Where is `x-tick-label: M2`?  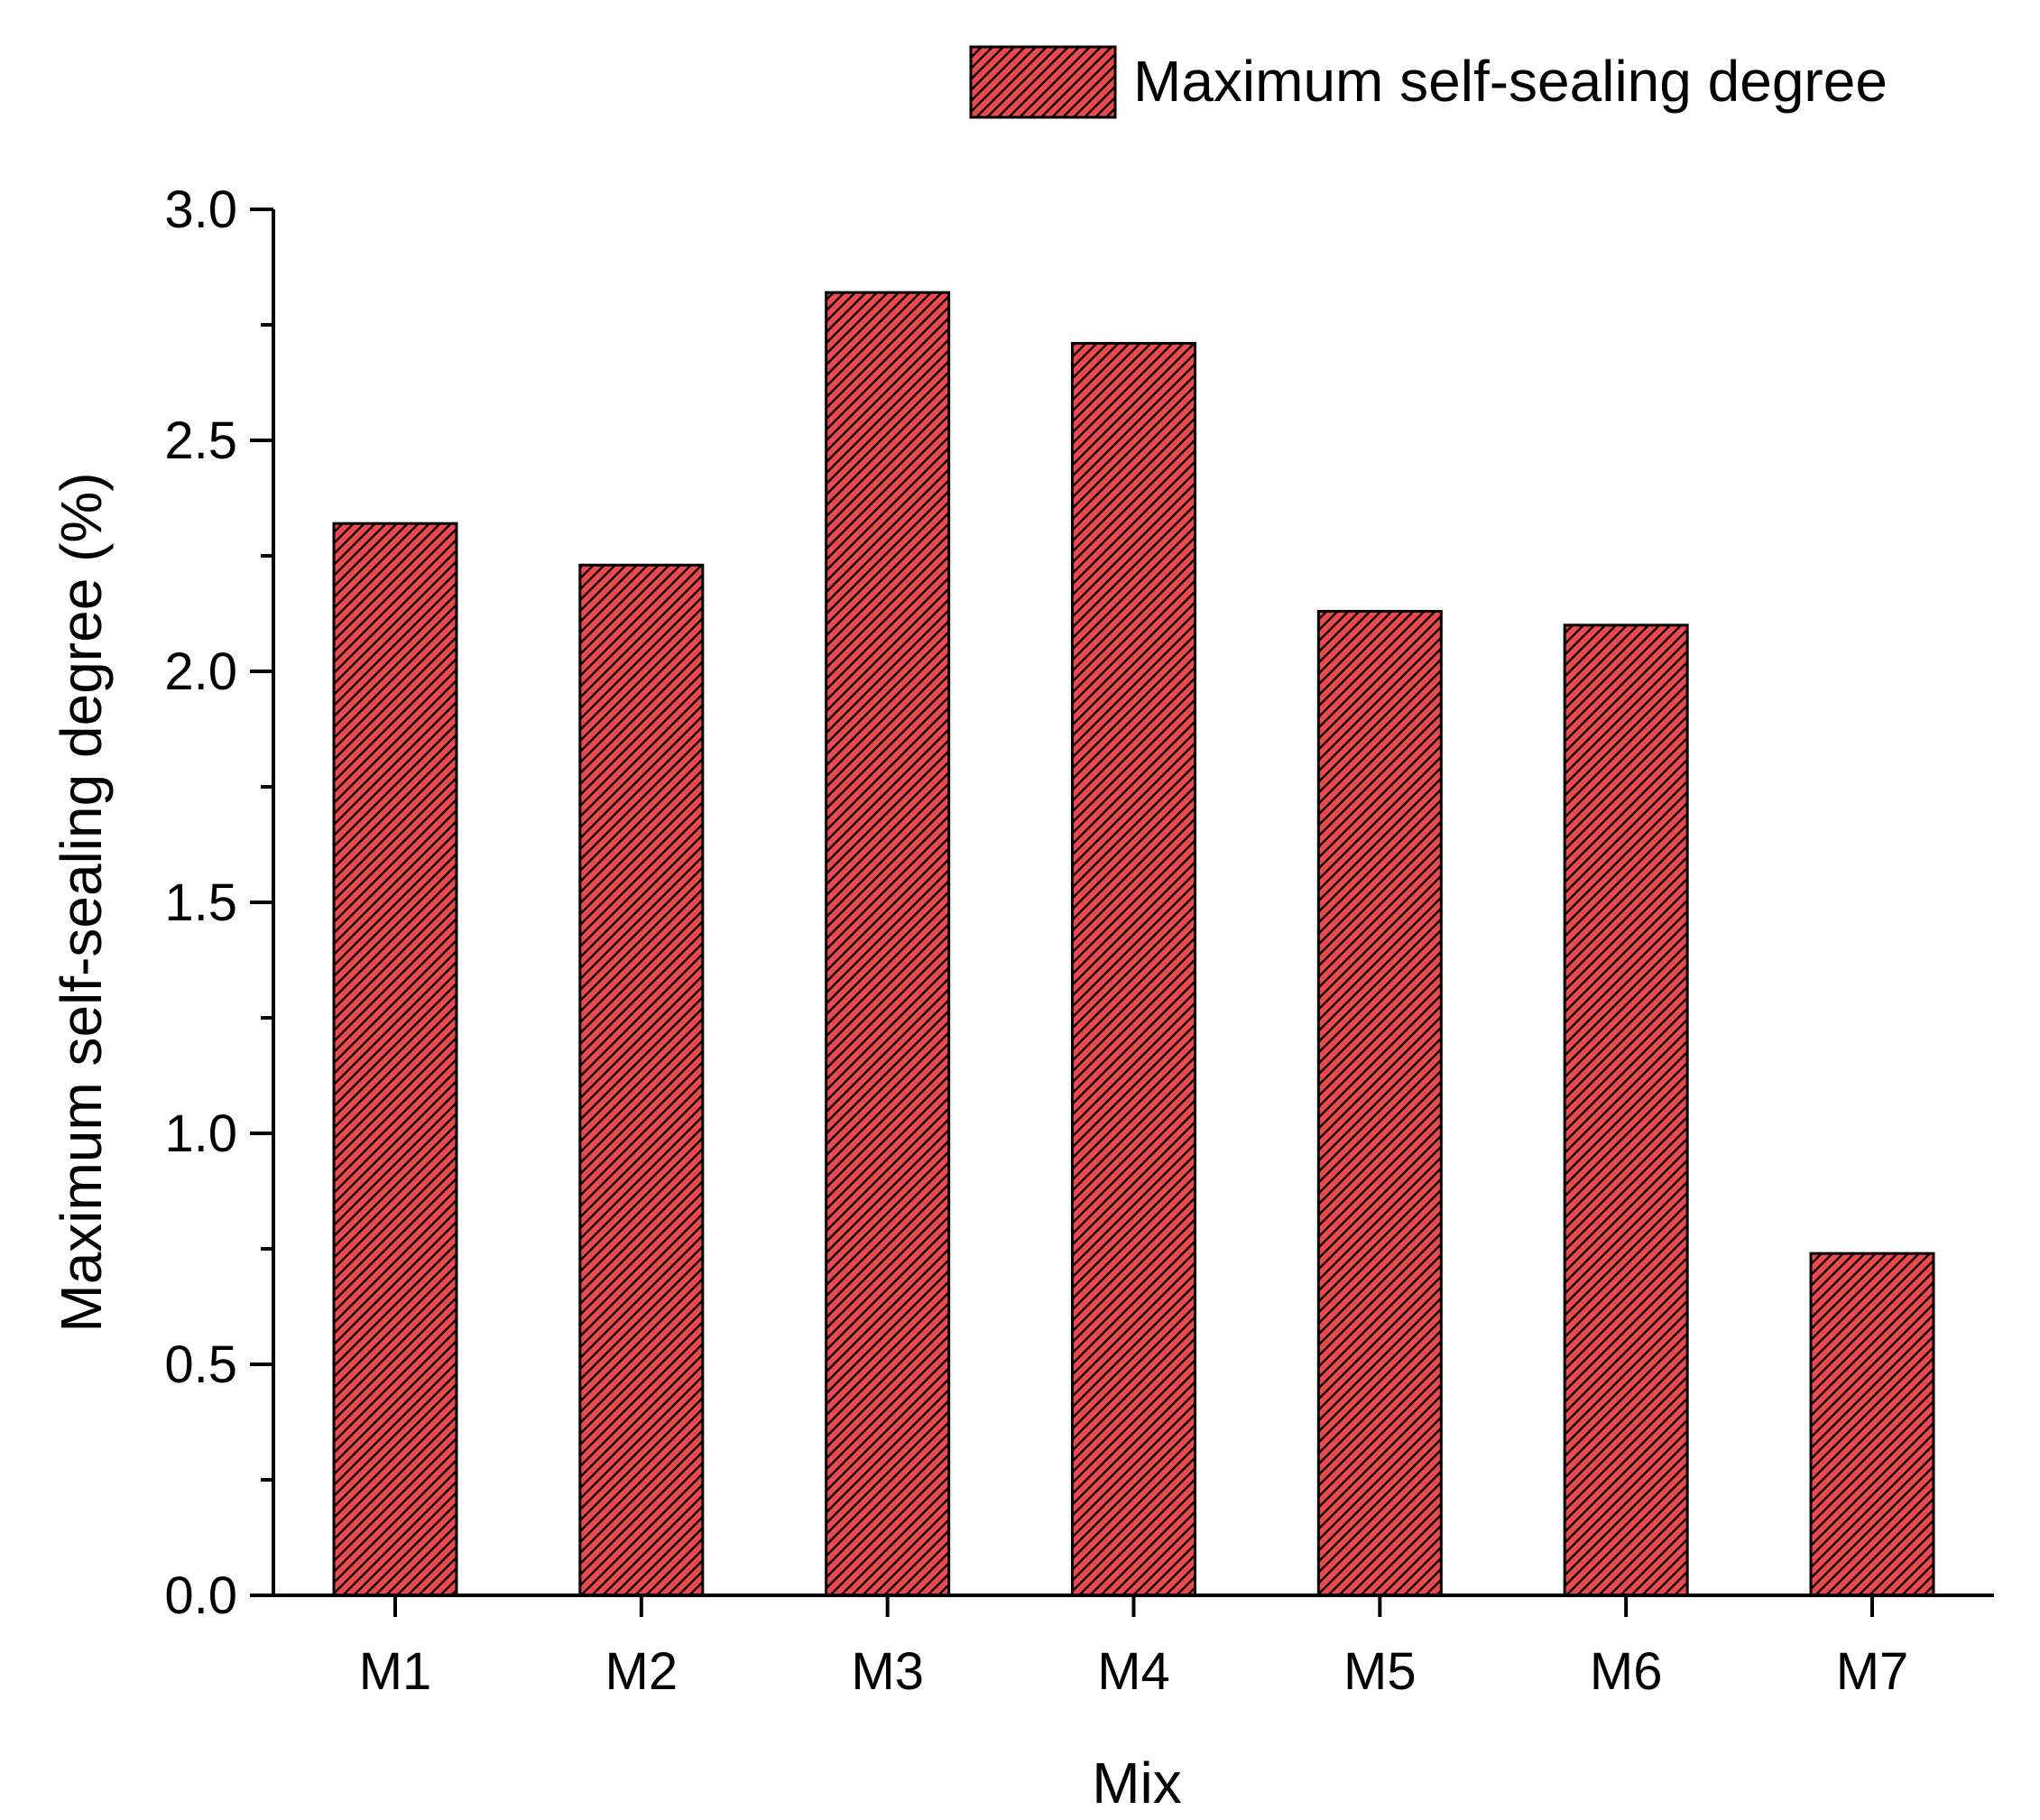 x-tick-label: M2 is located at coordinates (641, 1672).